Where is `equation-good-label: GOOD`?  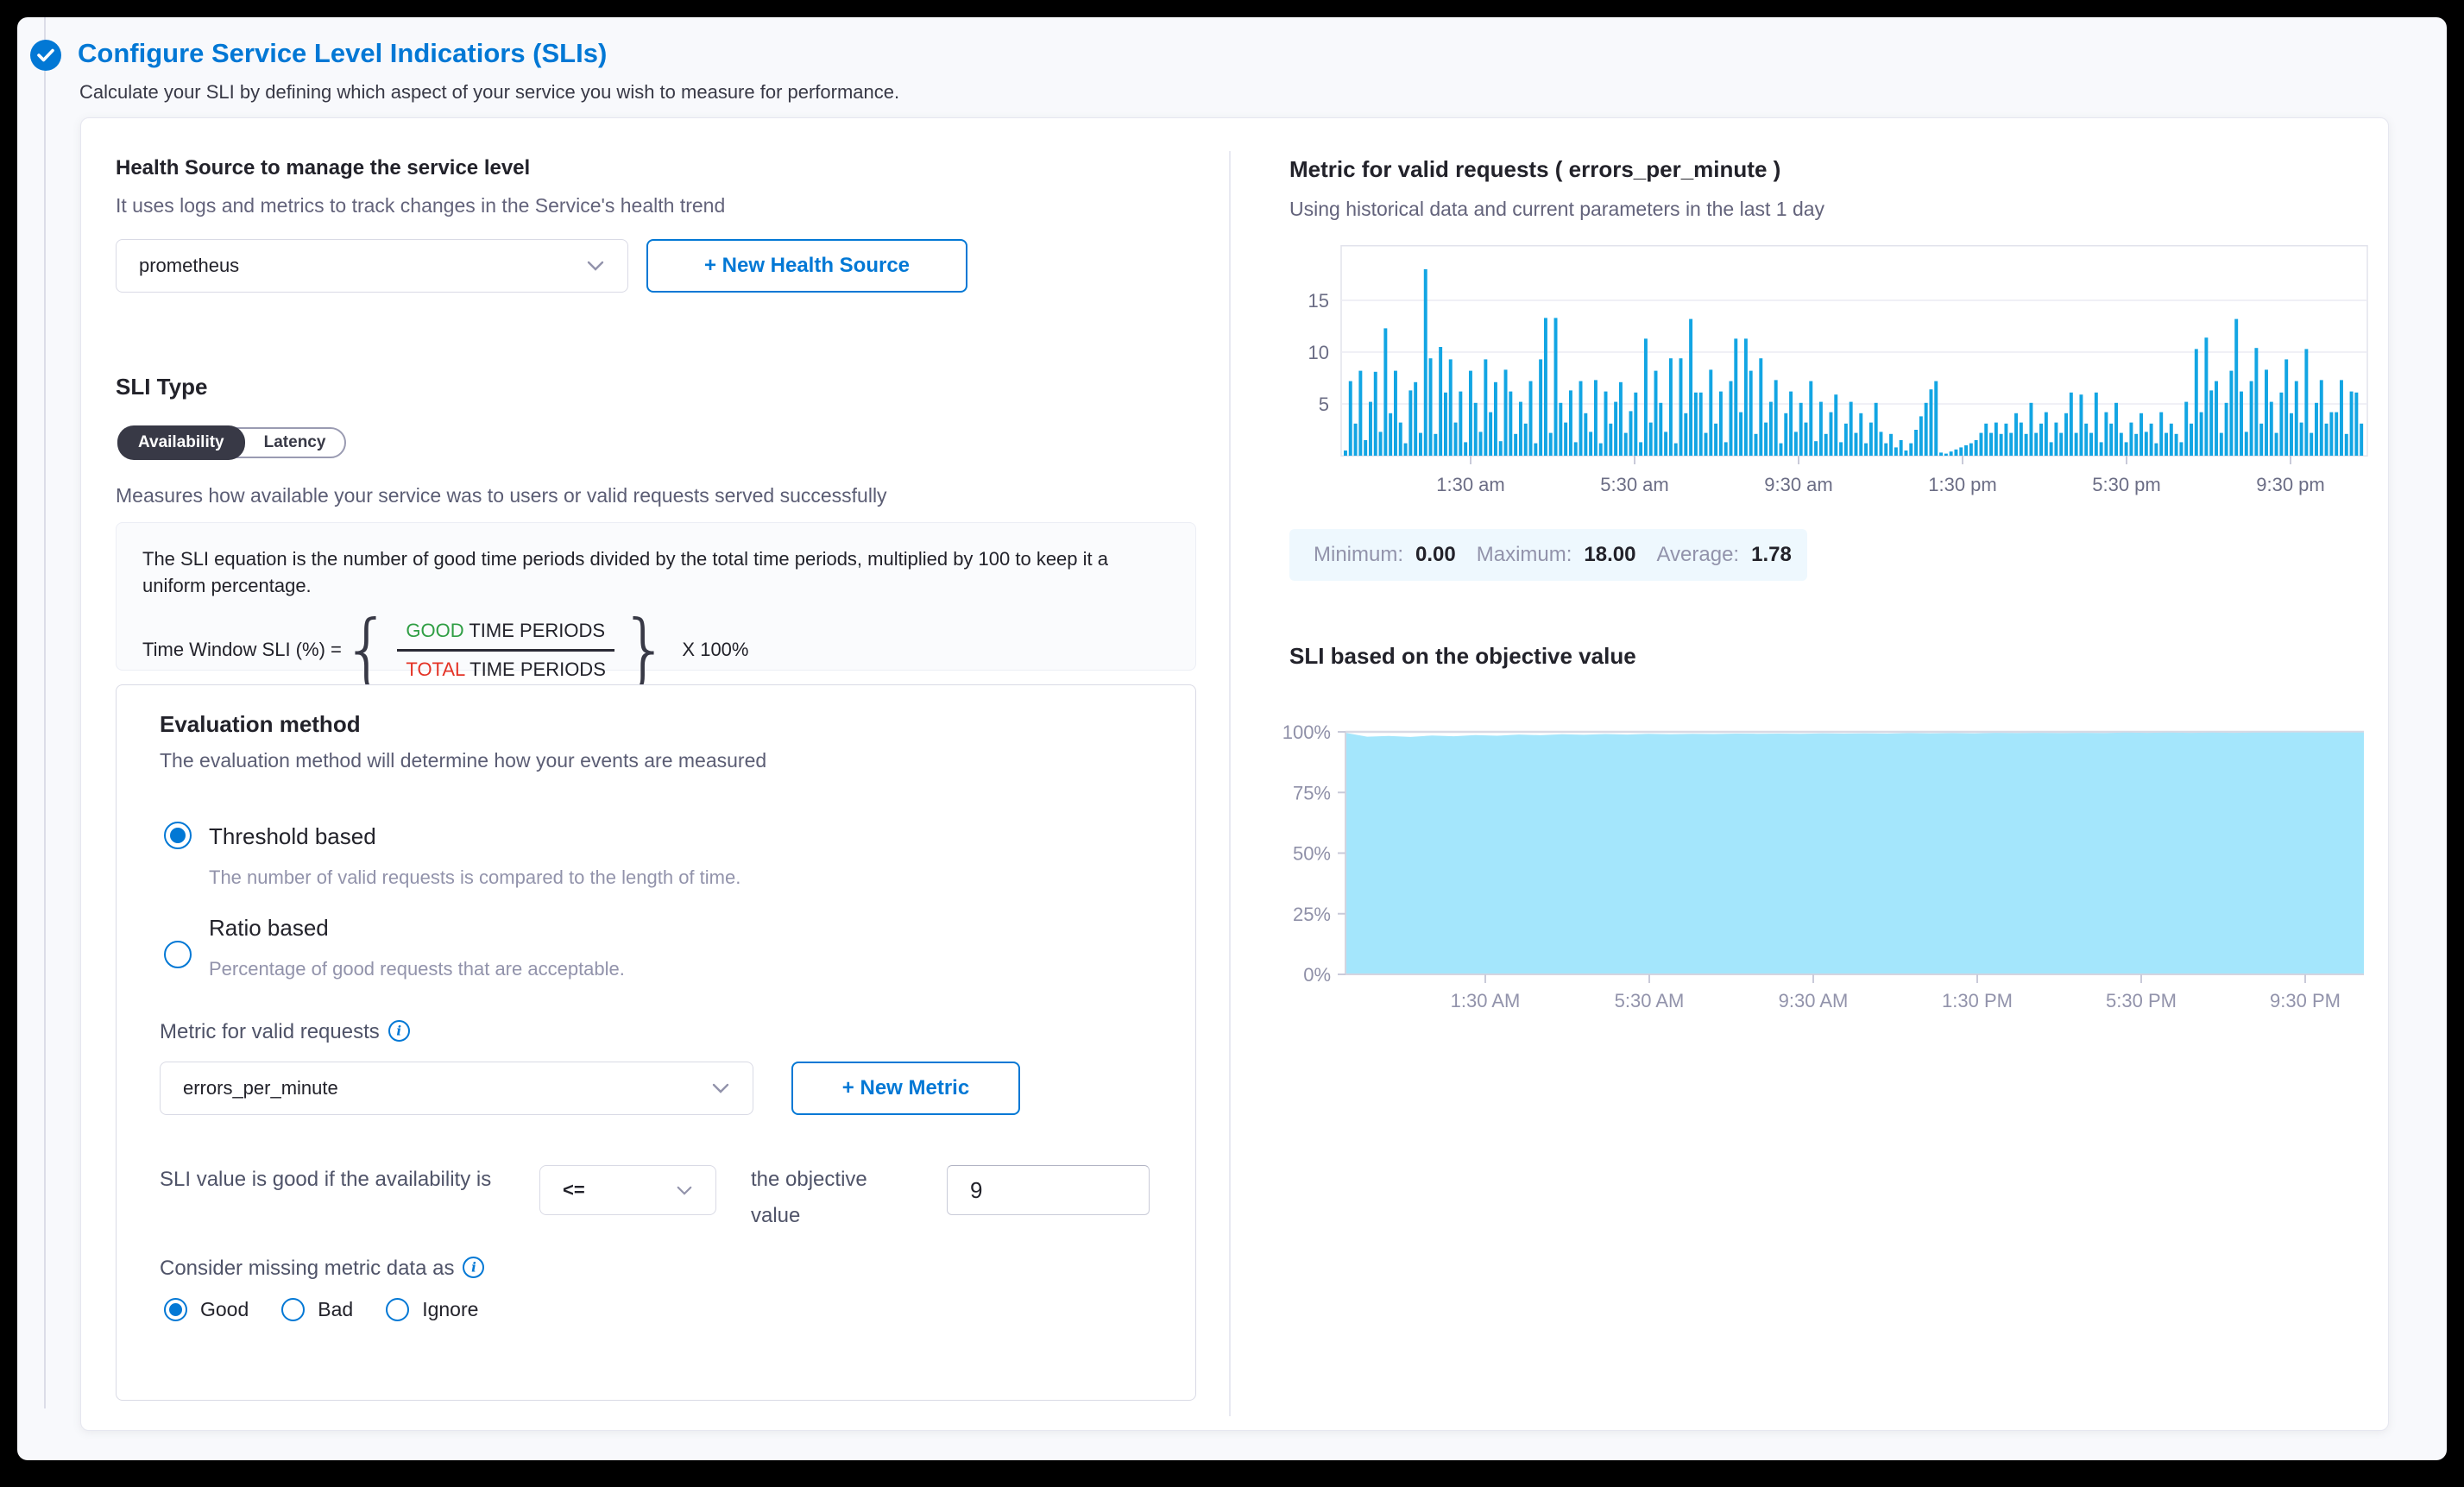 equation-good-label: GOOD is located at coordinates (435, 630).